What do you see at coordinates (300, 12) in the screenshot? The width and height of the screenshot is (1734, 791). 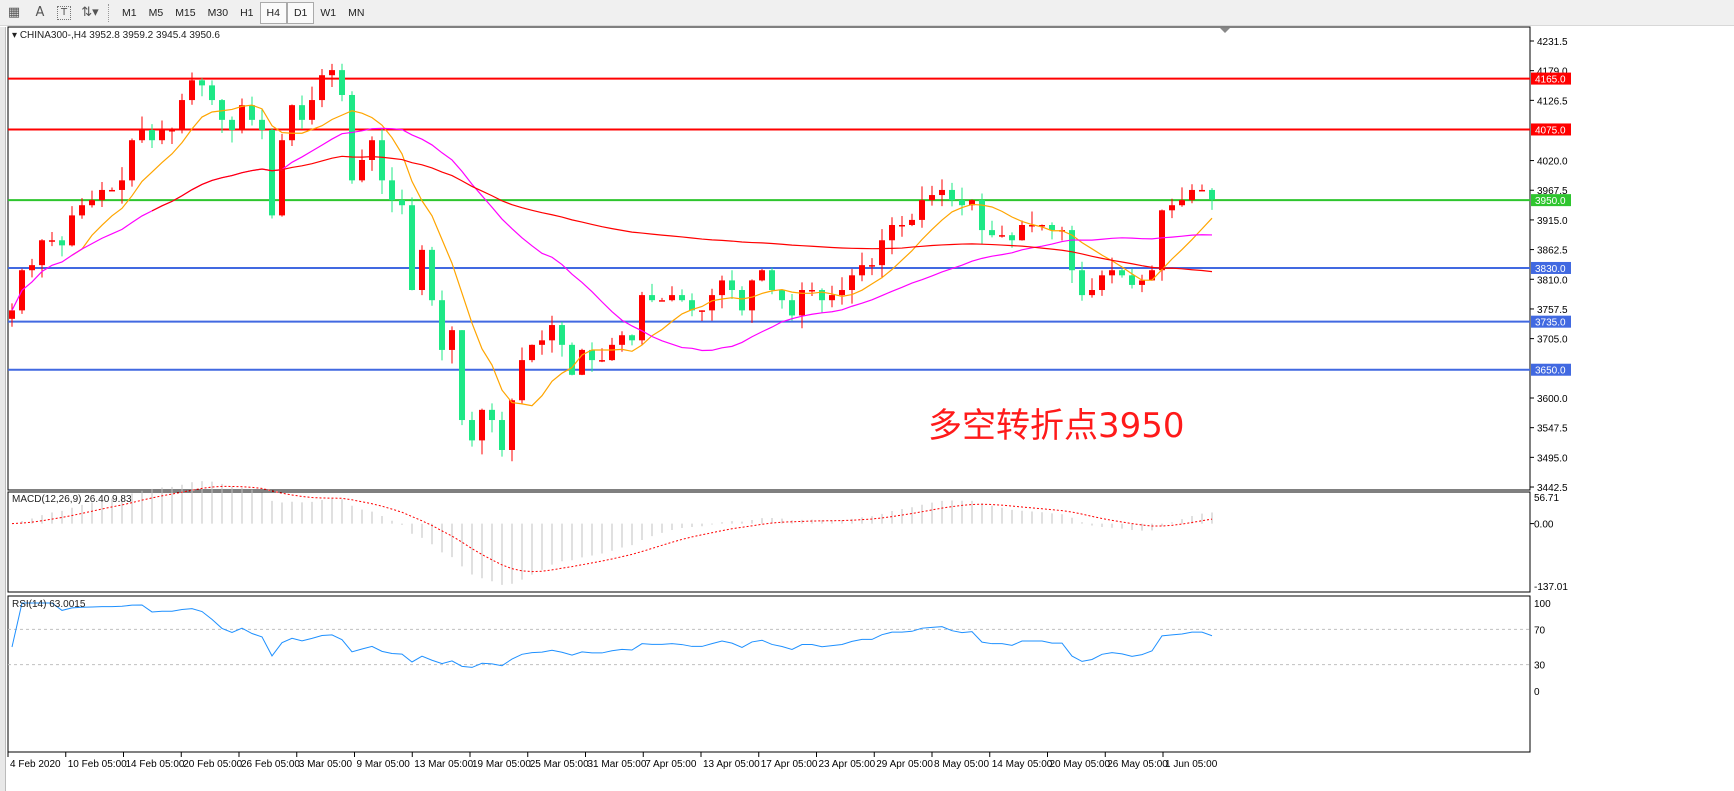 I see `timeframe-d1: D1` at bounding box center [300, 12].